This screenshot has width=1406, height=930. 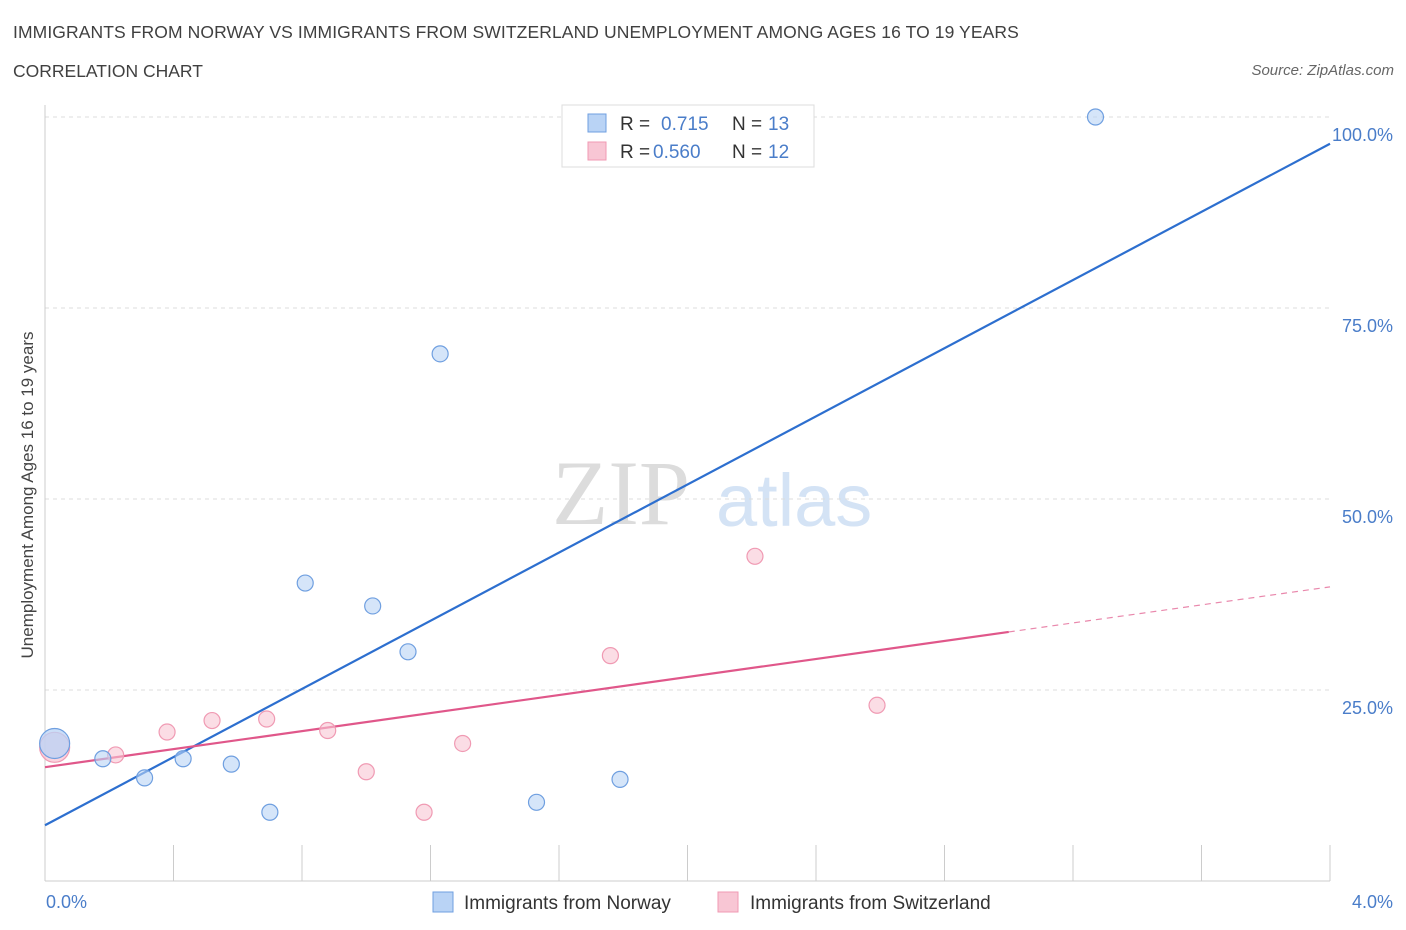 I want to click on switzerland-trend-line, so click(x=526, y=699).